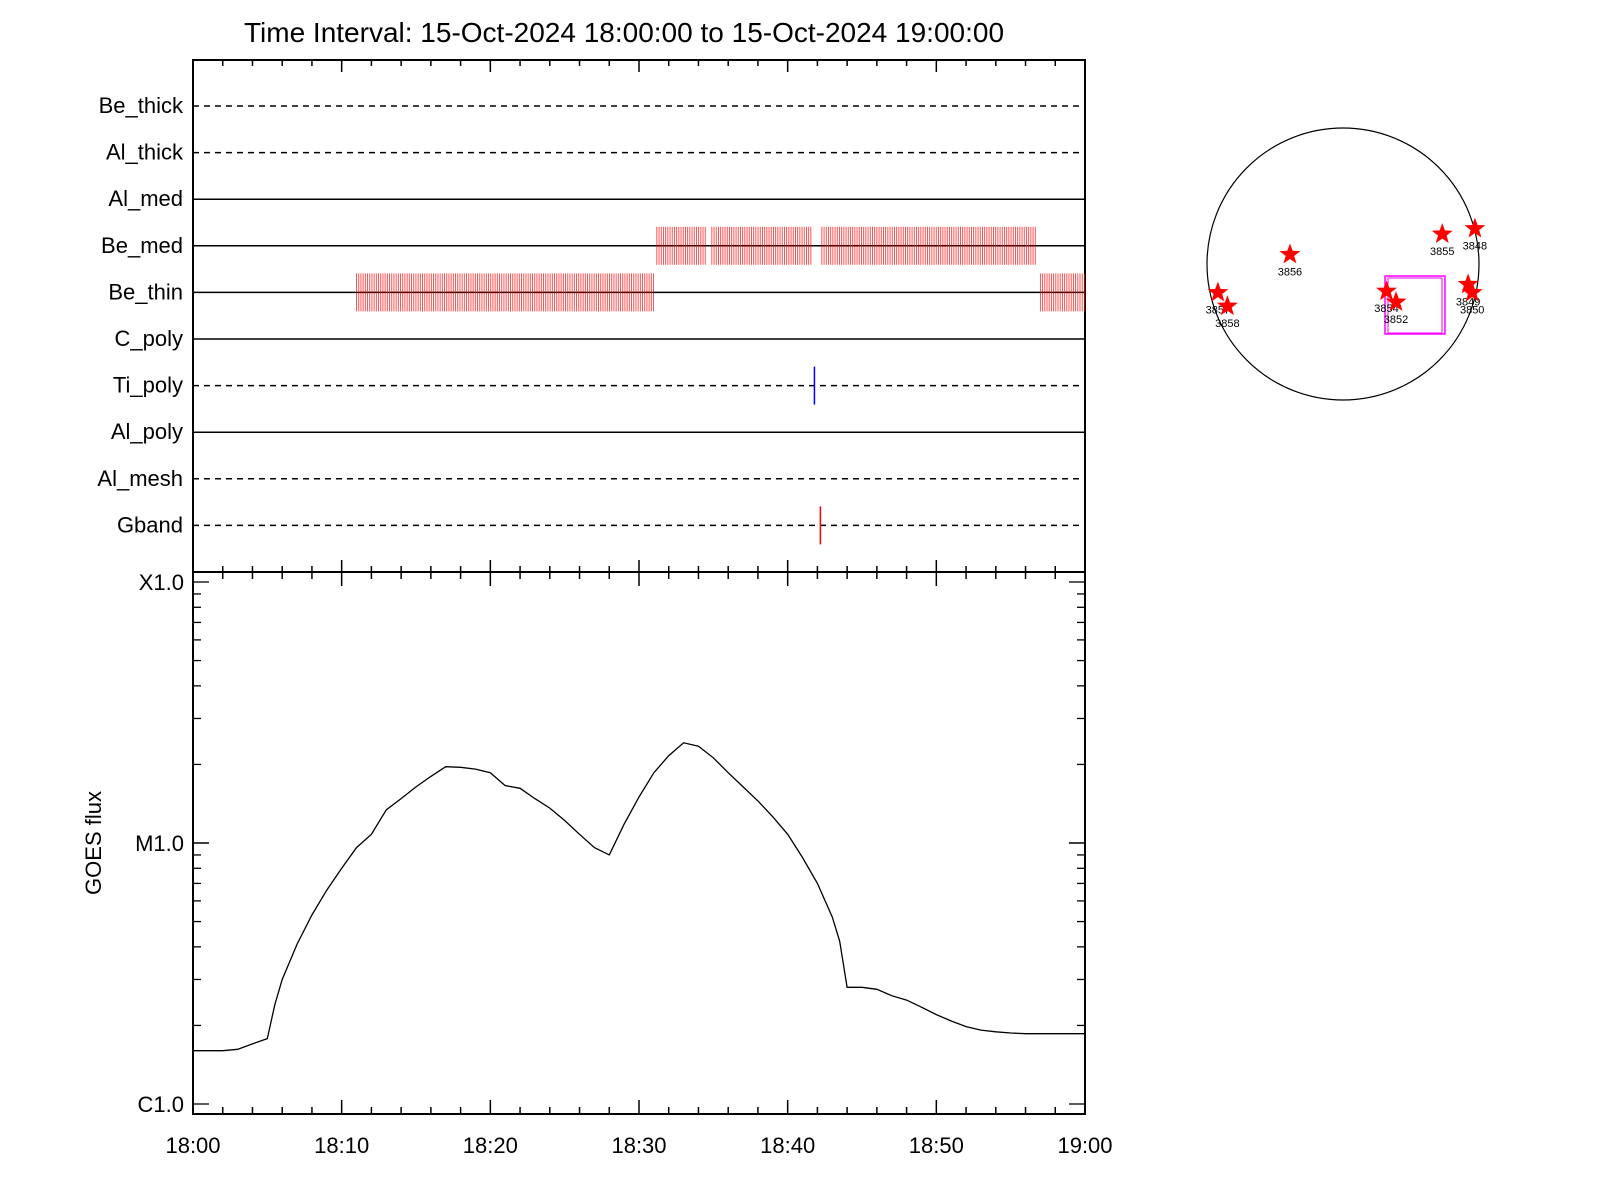 The height and width of the screenshot is (1200, 1600). What do you see at coordinates (159, 843) in the screenshot?
I see `y-tick-label: M1.0` at bounding box center [159, 843].